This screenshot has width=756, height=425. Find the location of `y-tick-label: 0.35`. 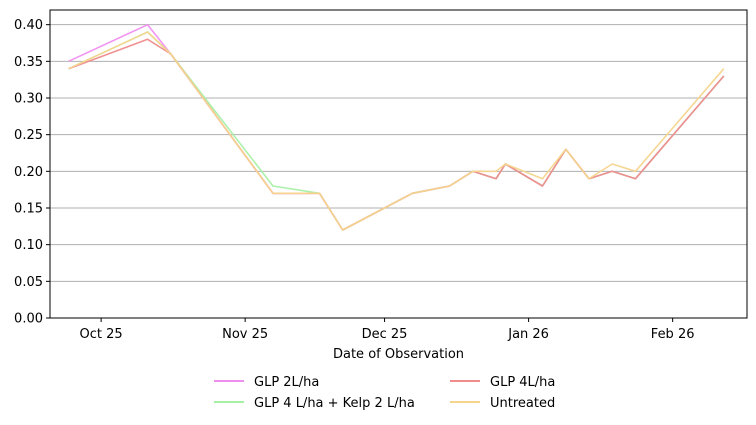

y-tick-label: 0.35 is located at coordinates (28, 62).